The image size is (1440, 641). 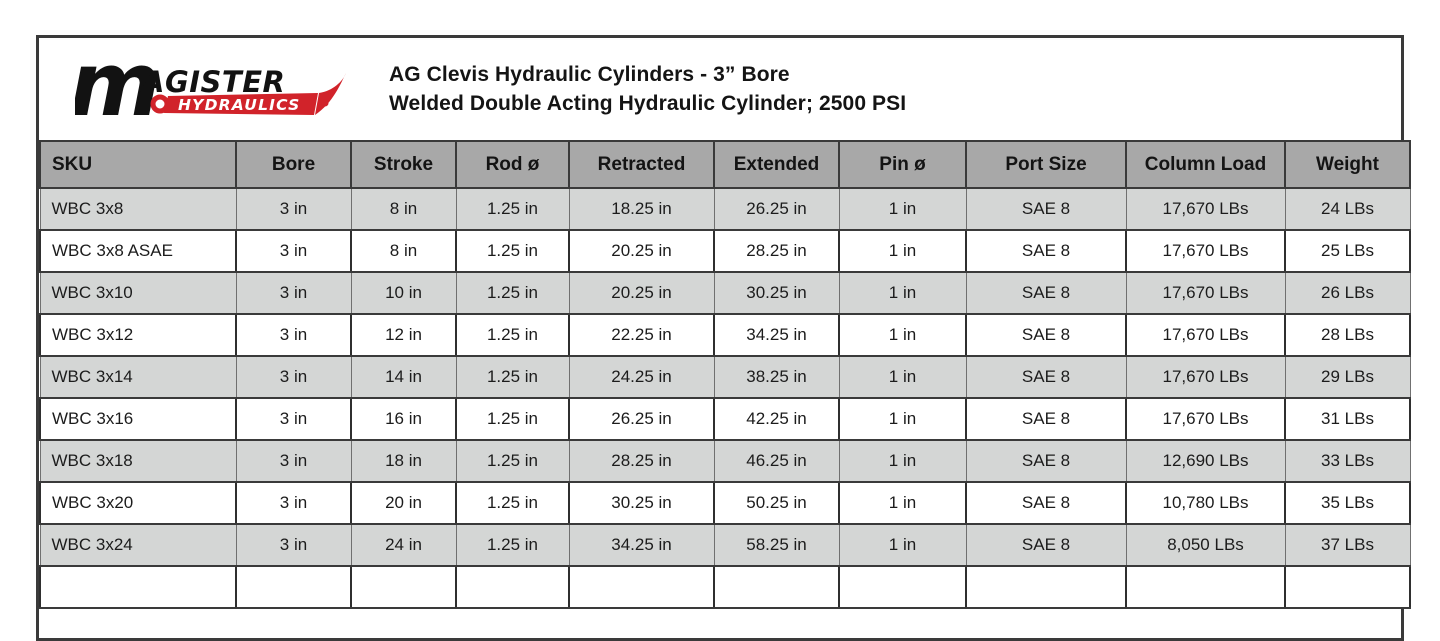 I want to click on magister-hydraulics-logo: m AGISTER HYDRAULICS, so click(x=209, y=84).